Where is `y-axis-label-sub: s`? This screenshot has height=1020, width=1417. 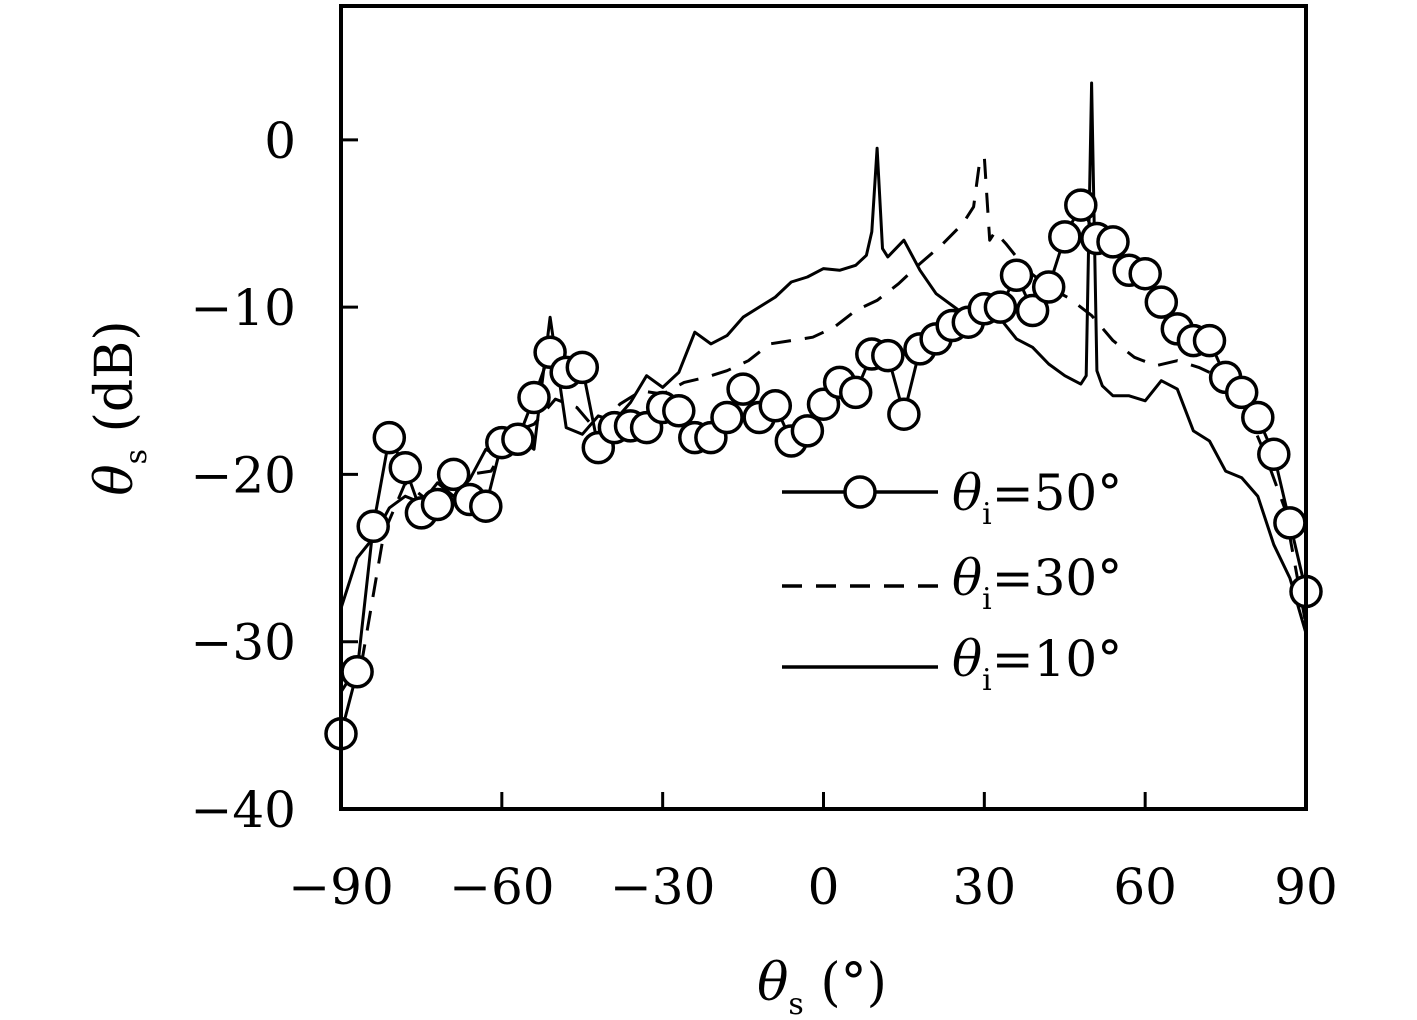
y-axis-label-sub: s is located at coordinates (136, 456).